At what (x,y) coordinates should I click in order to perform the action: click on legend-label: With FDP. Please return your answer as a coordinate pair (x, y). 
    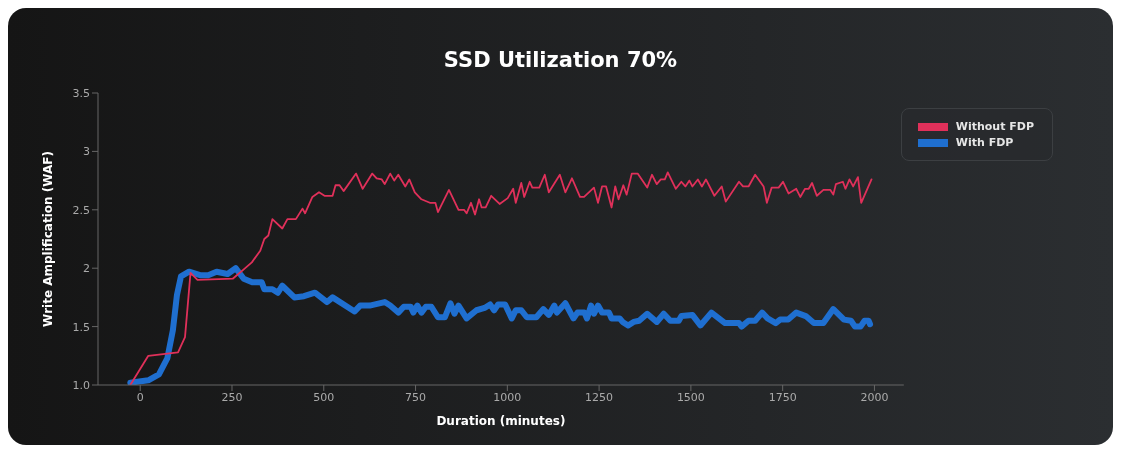
    Looking at the image, I should click on (984, 142).